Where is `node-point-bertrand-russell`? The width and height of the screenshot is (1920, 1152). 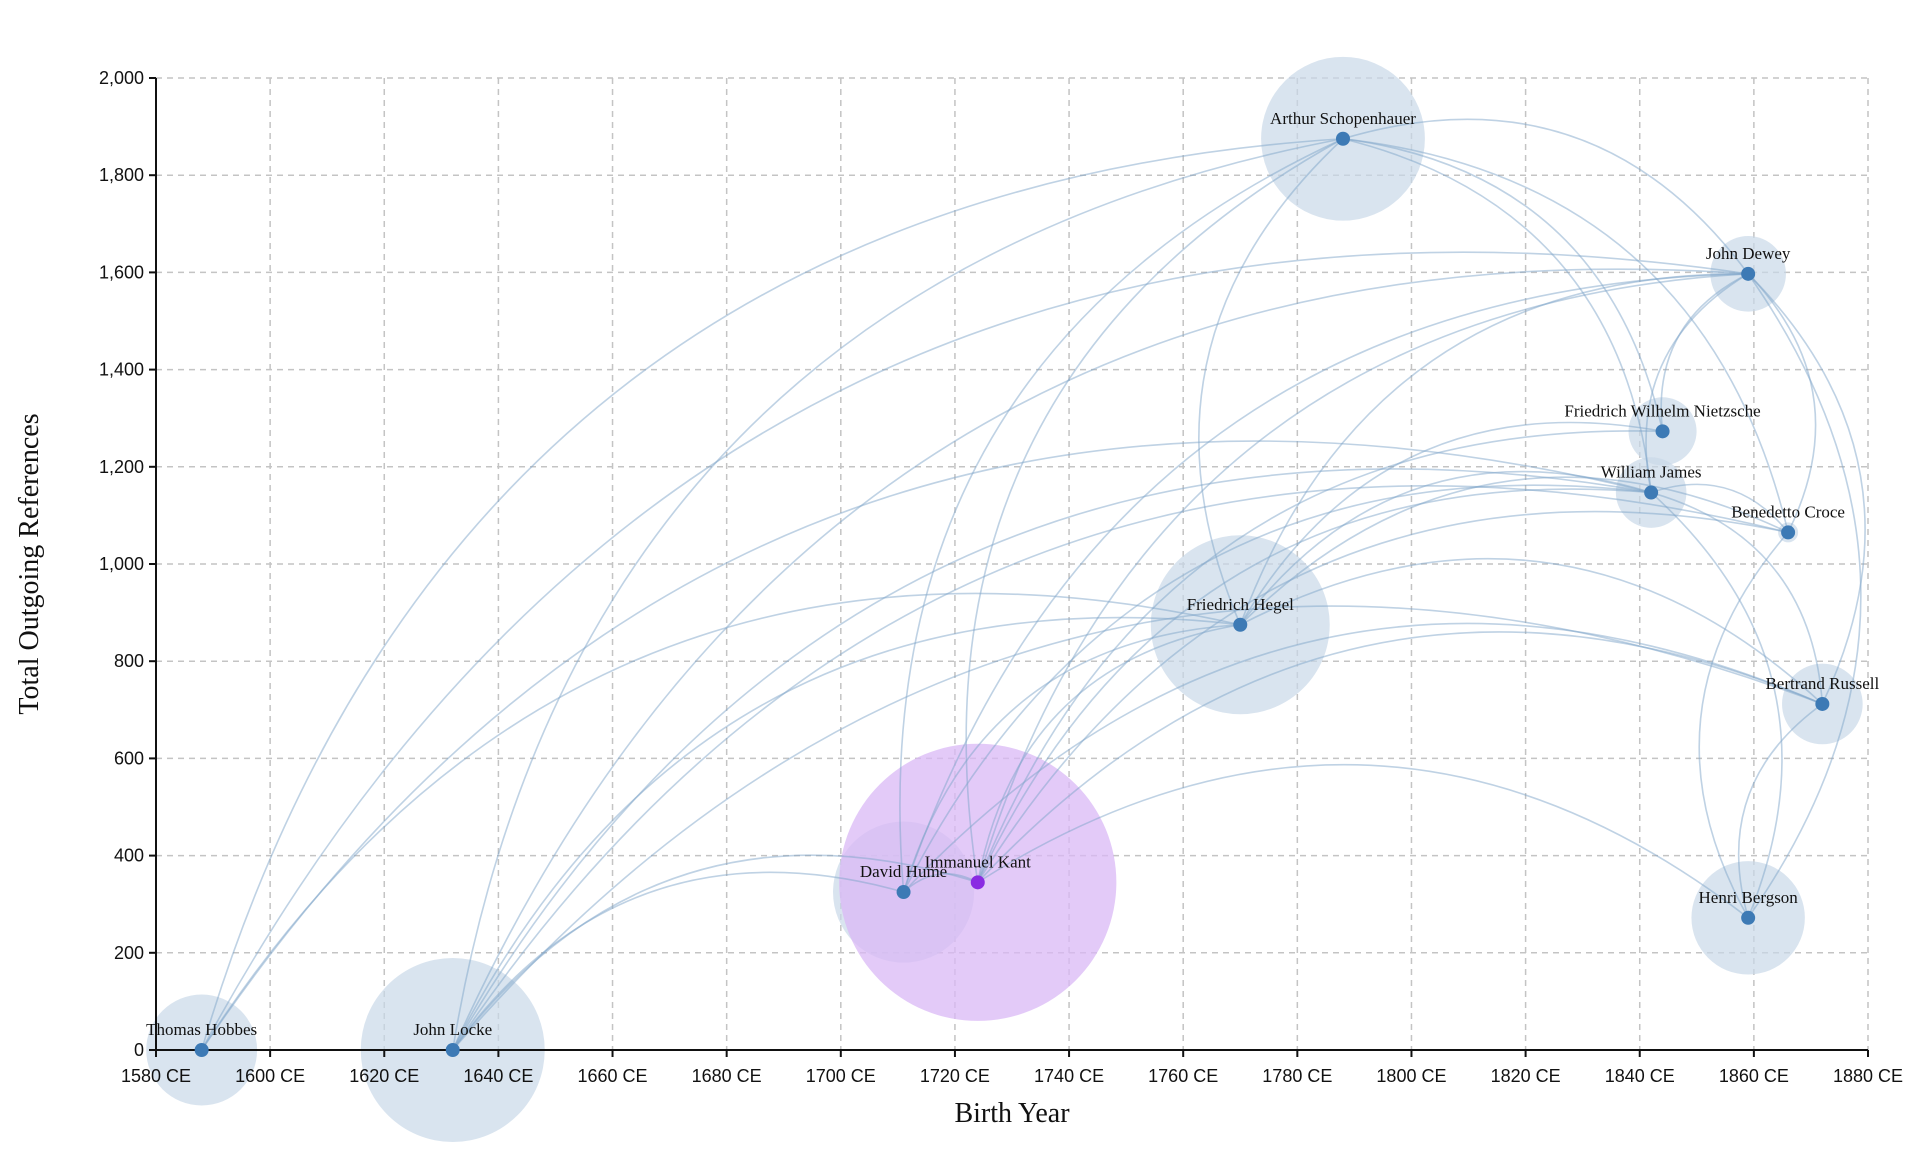 node-point-bertrand-russell is located at coordinates (1822, 703).